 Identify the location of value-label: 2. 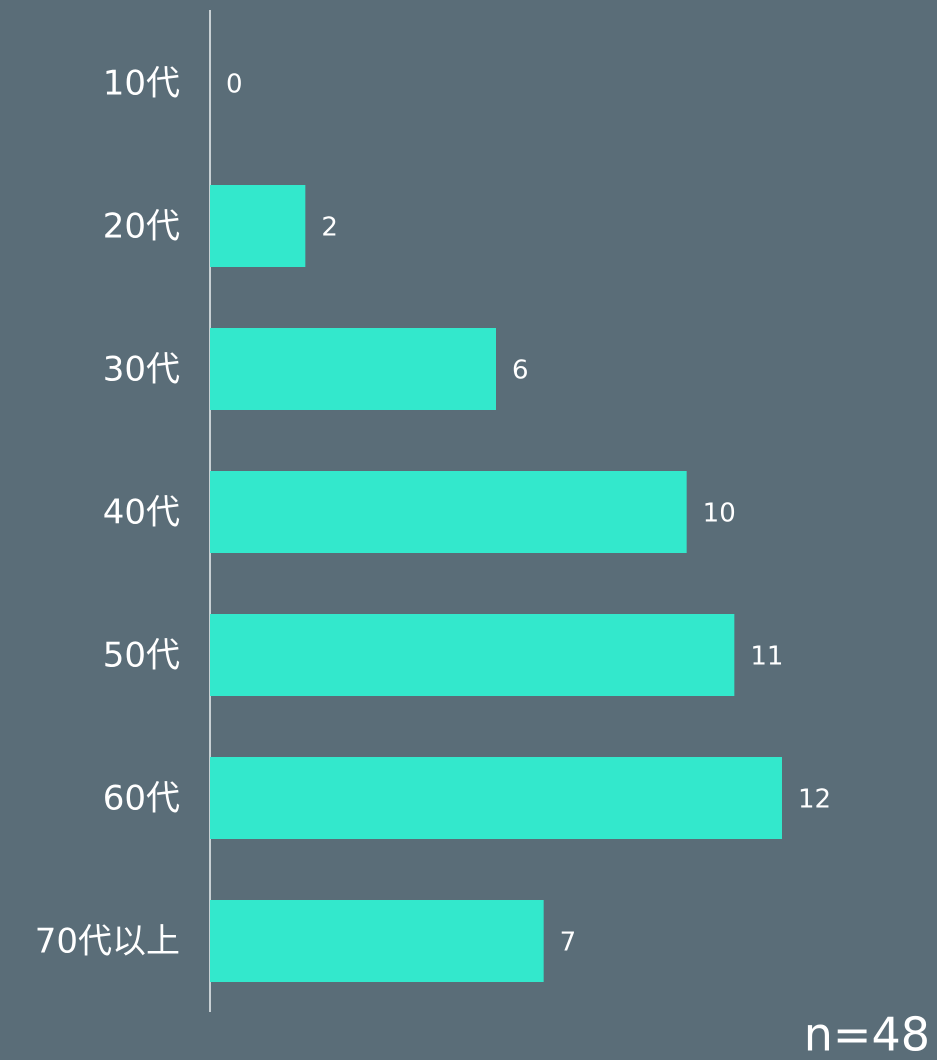
(329, 228).